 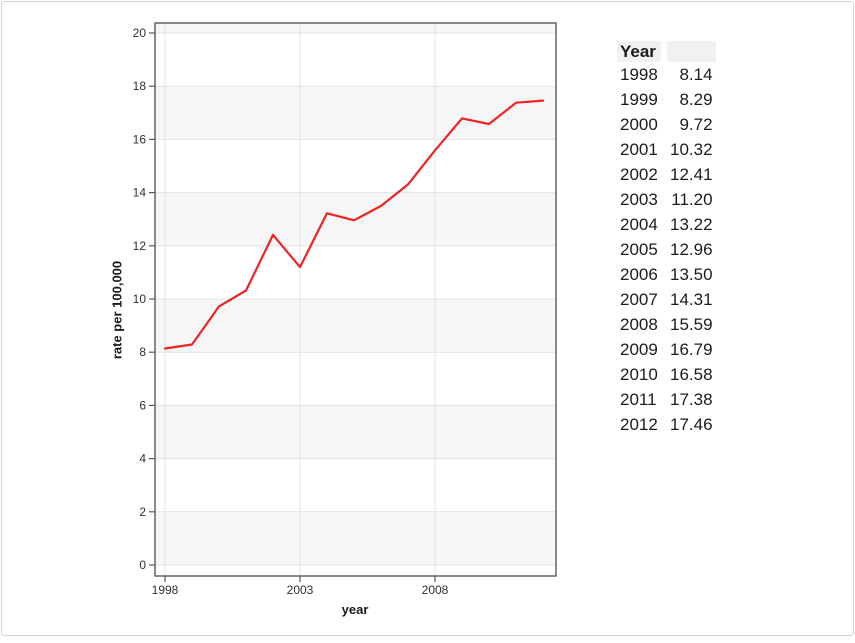 I want to click on year-cell: 2001, so click(x=639, y=149).